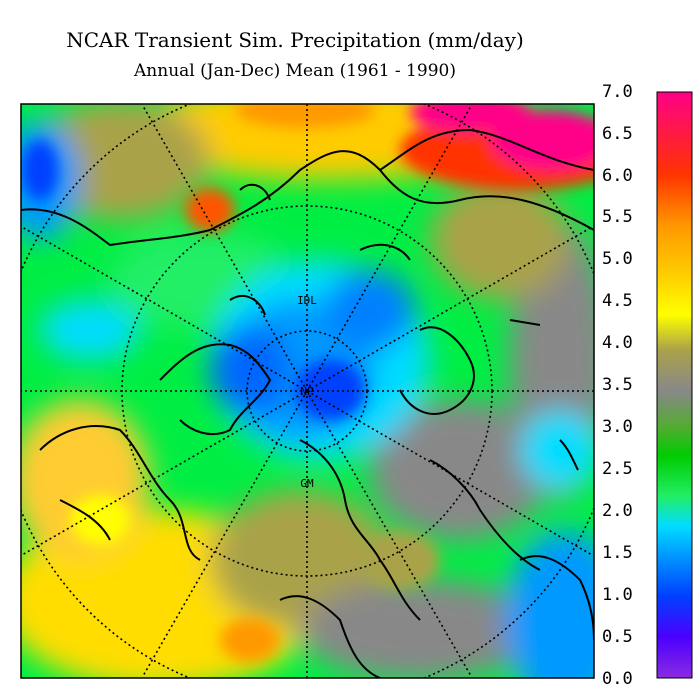 This screenshot has height=700, width=700. I want to click on colorbar-label-4-0: 4.0, so click(617, 343).